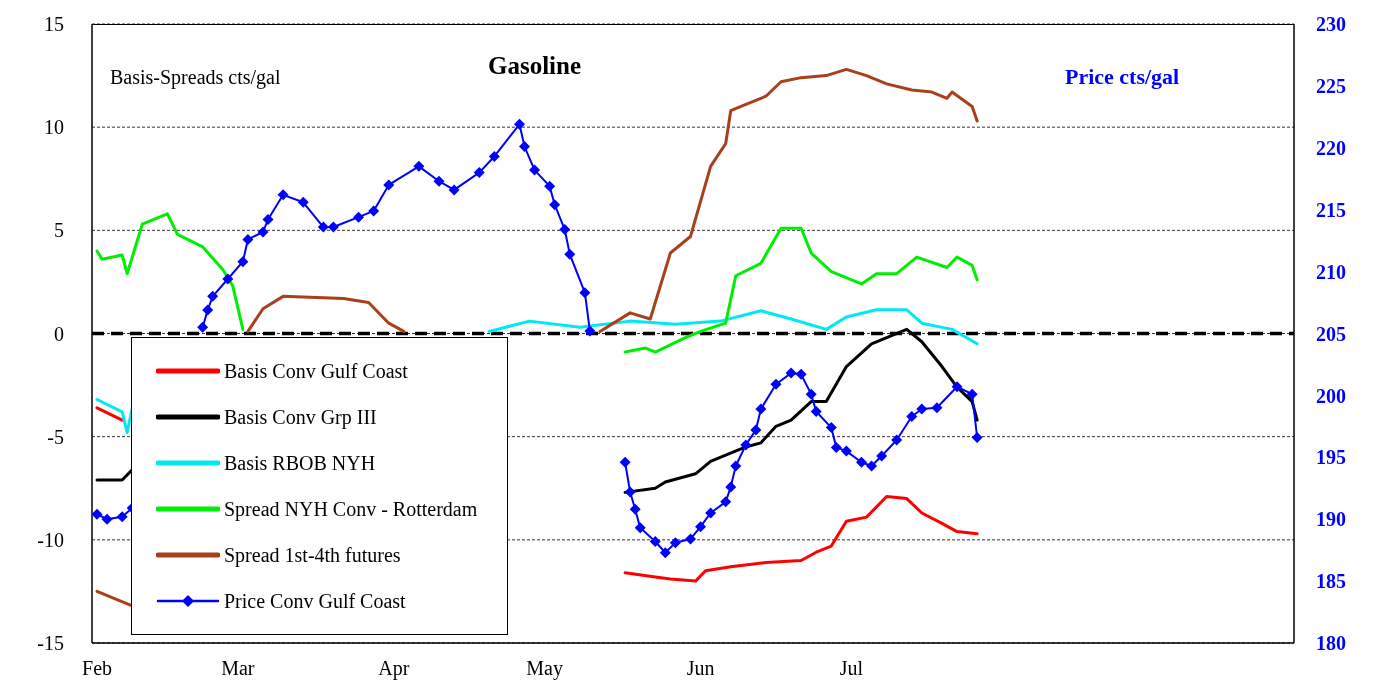 The height and width of the screenshot is (700, 1392). Describe the element at coordinates (351, 509) in the screenshot. I see `legend-label: Spread NYH Conv - Rotterdam` at that location.